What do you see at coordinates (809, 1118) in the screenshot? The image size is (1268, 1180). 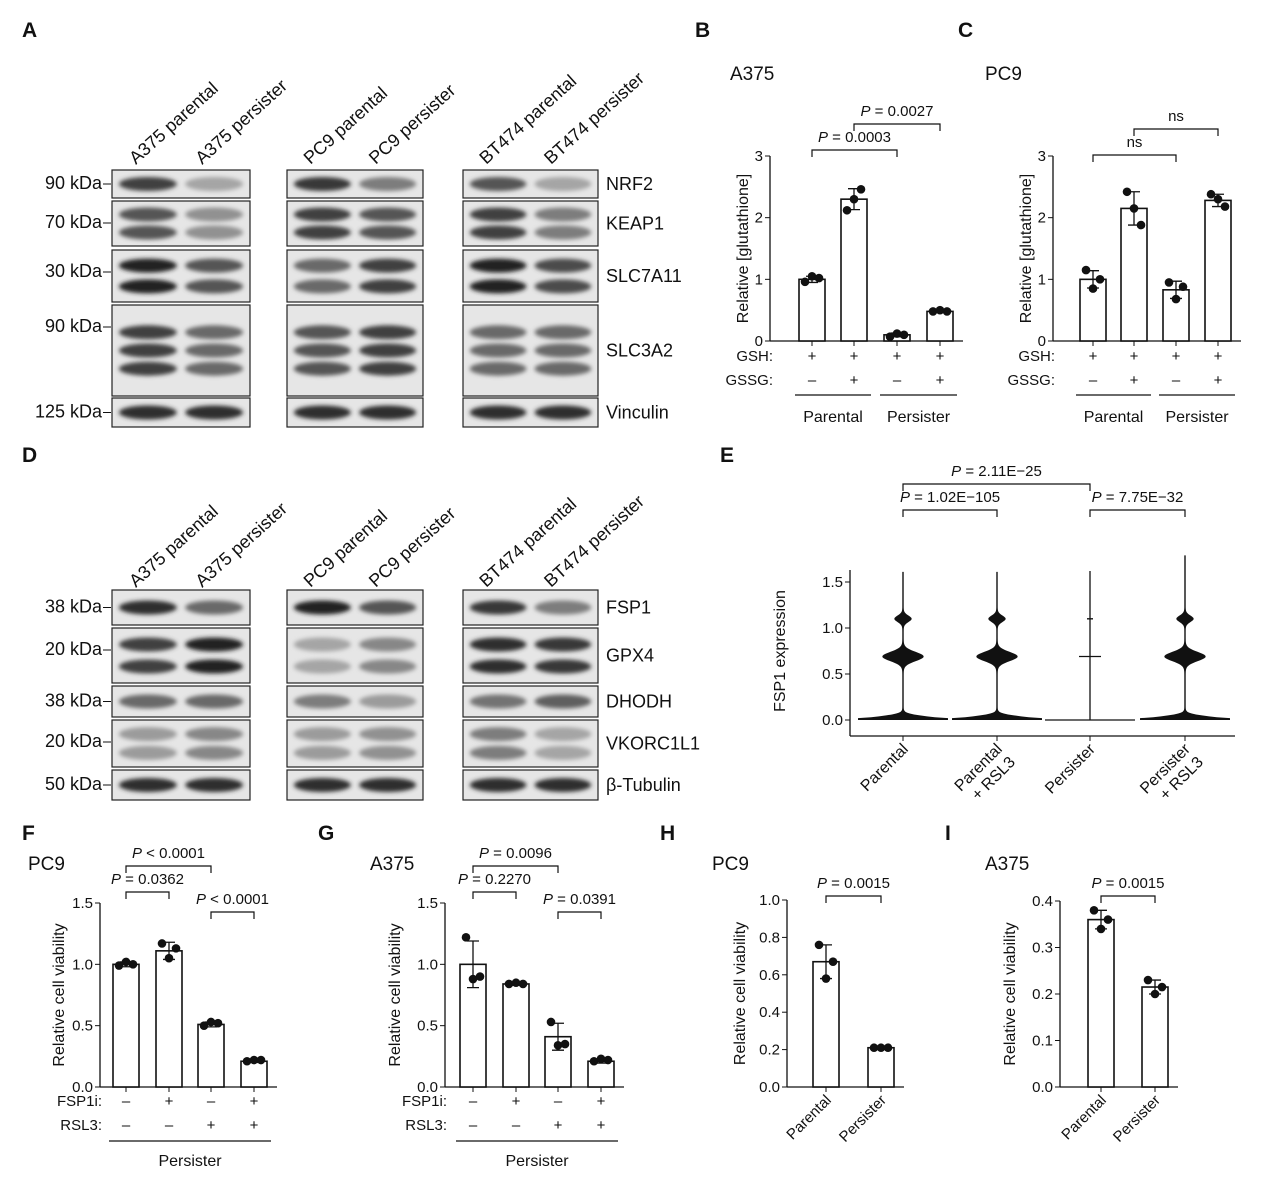 I see `x-tick-label: Parental` at bounding box center [809, 1118].